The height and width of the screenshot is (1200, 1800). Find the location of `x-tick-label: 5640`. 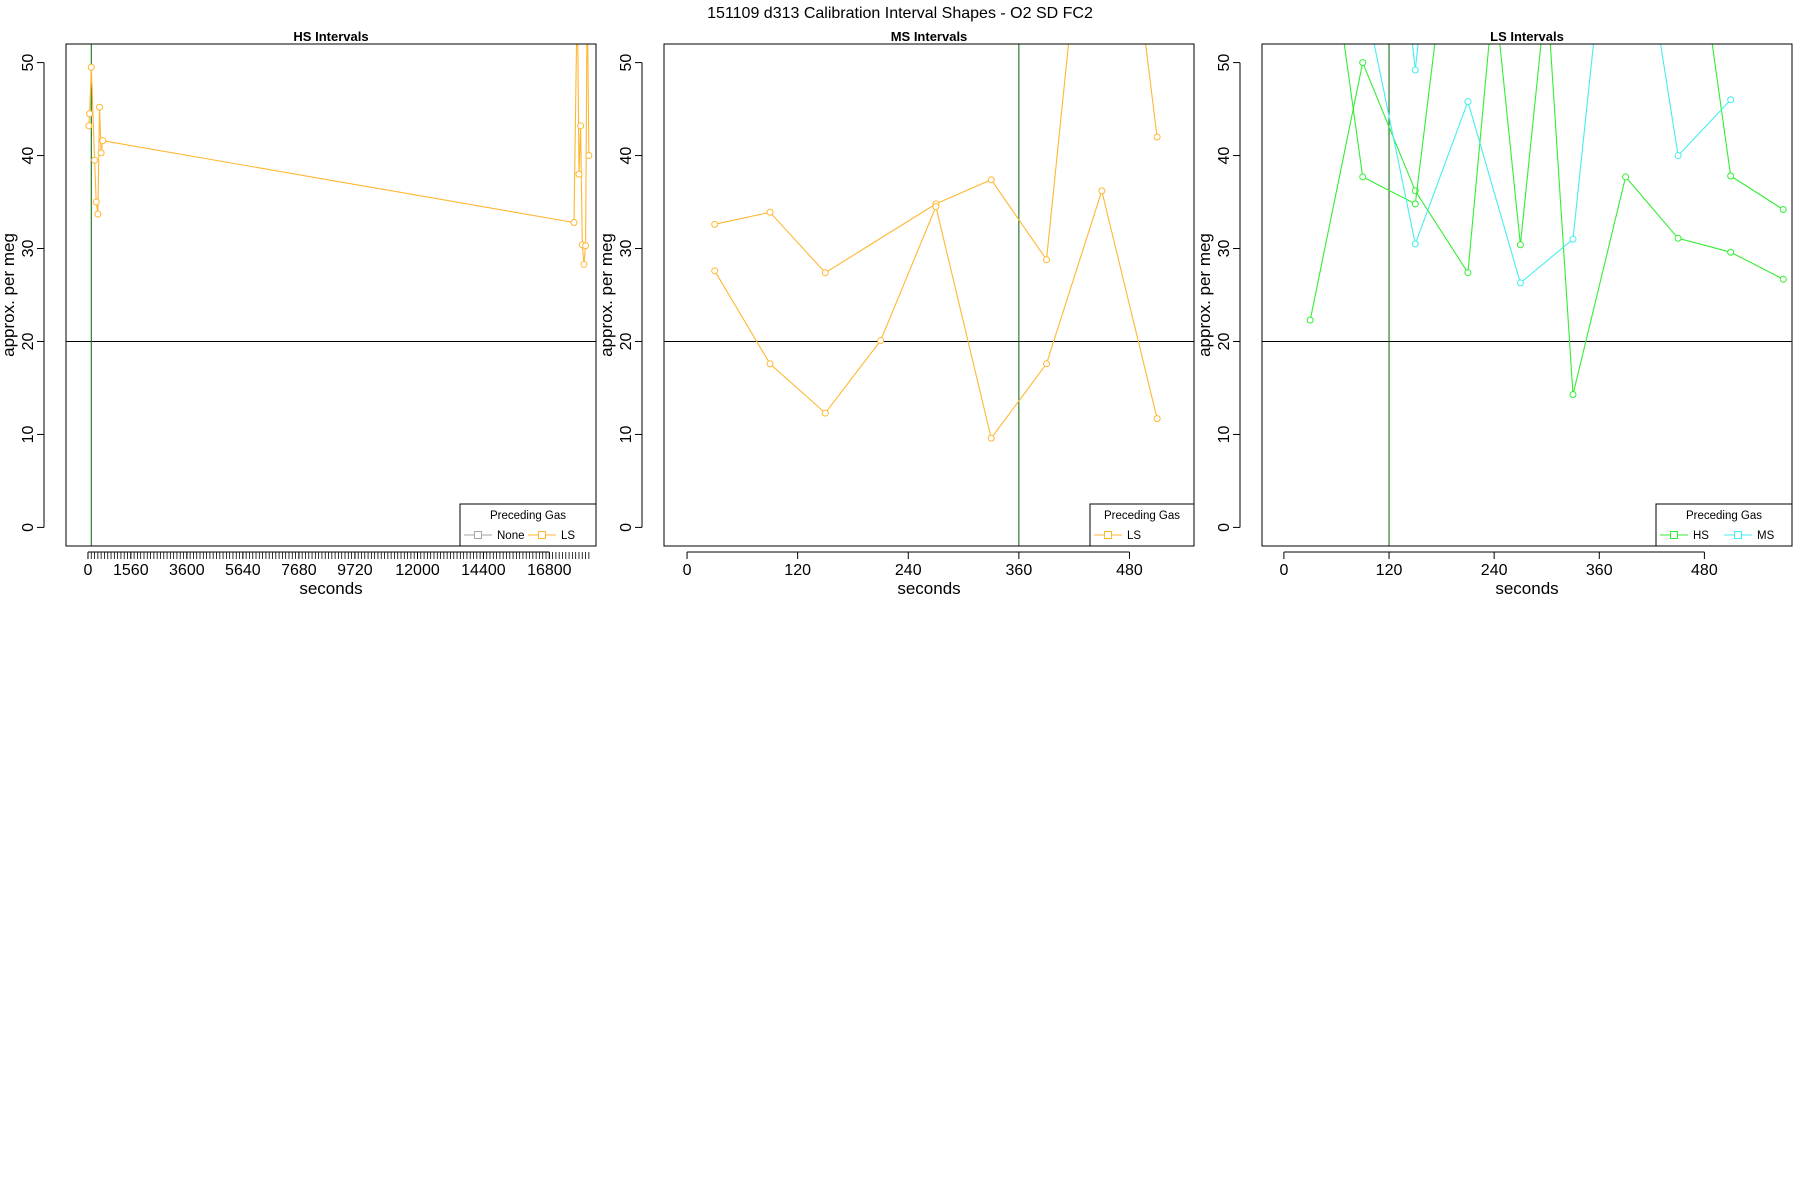

x-tick-label: 5640 is located at coordinates (243, 570).